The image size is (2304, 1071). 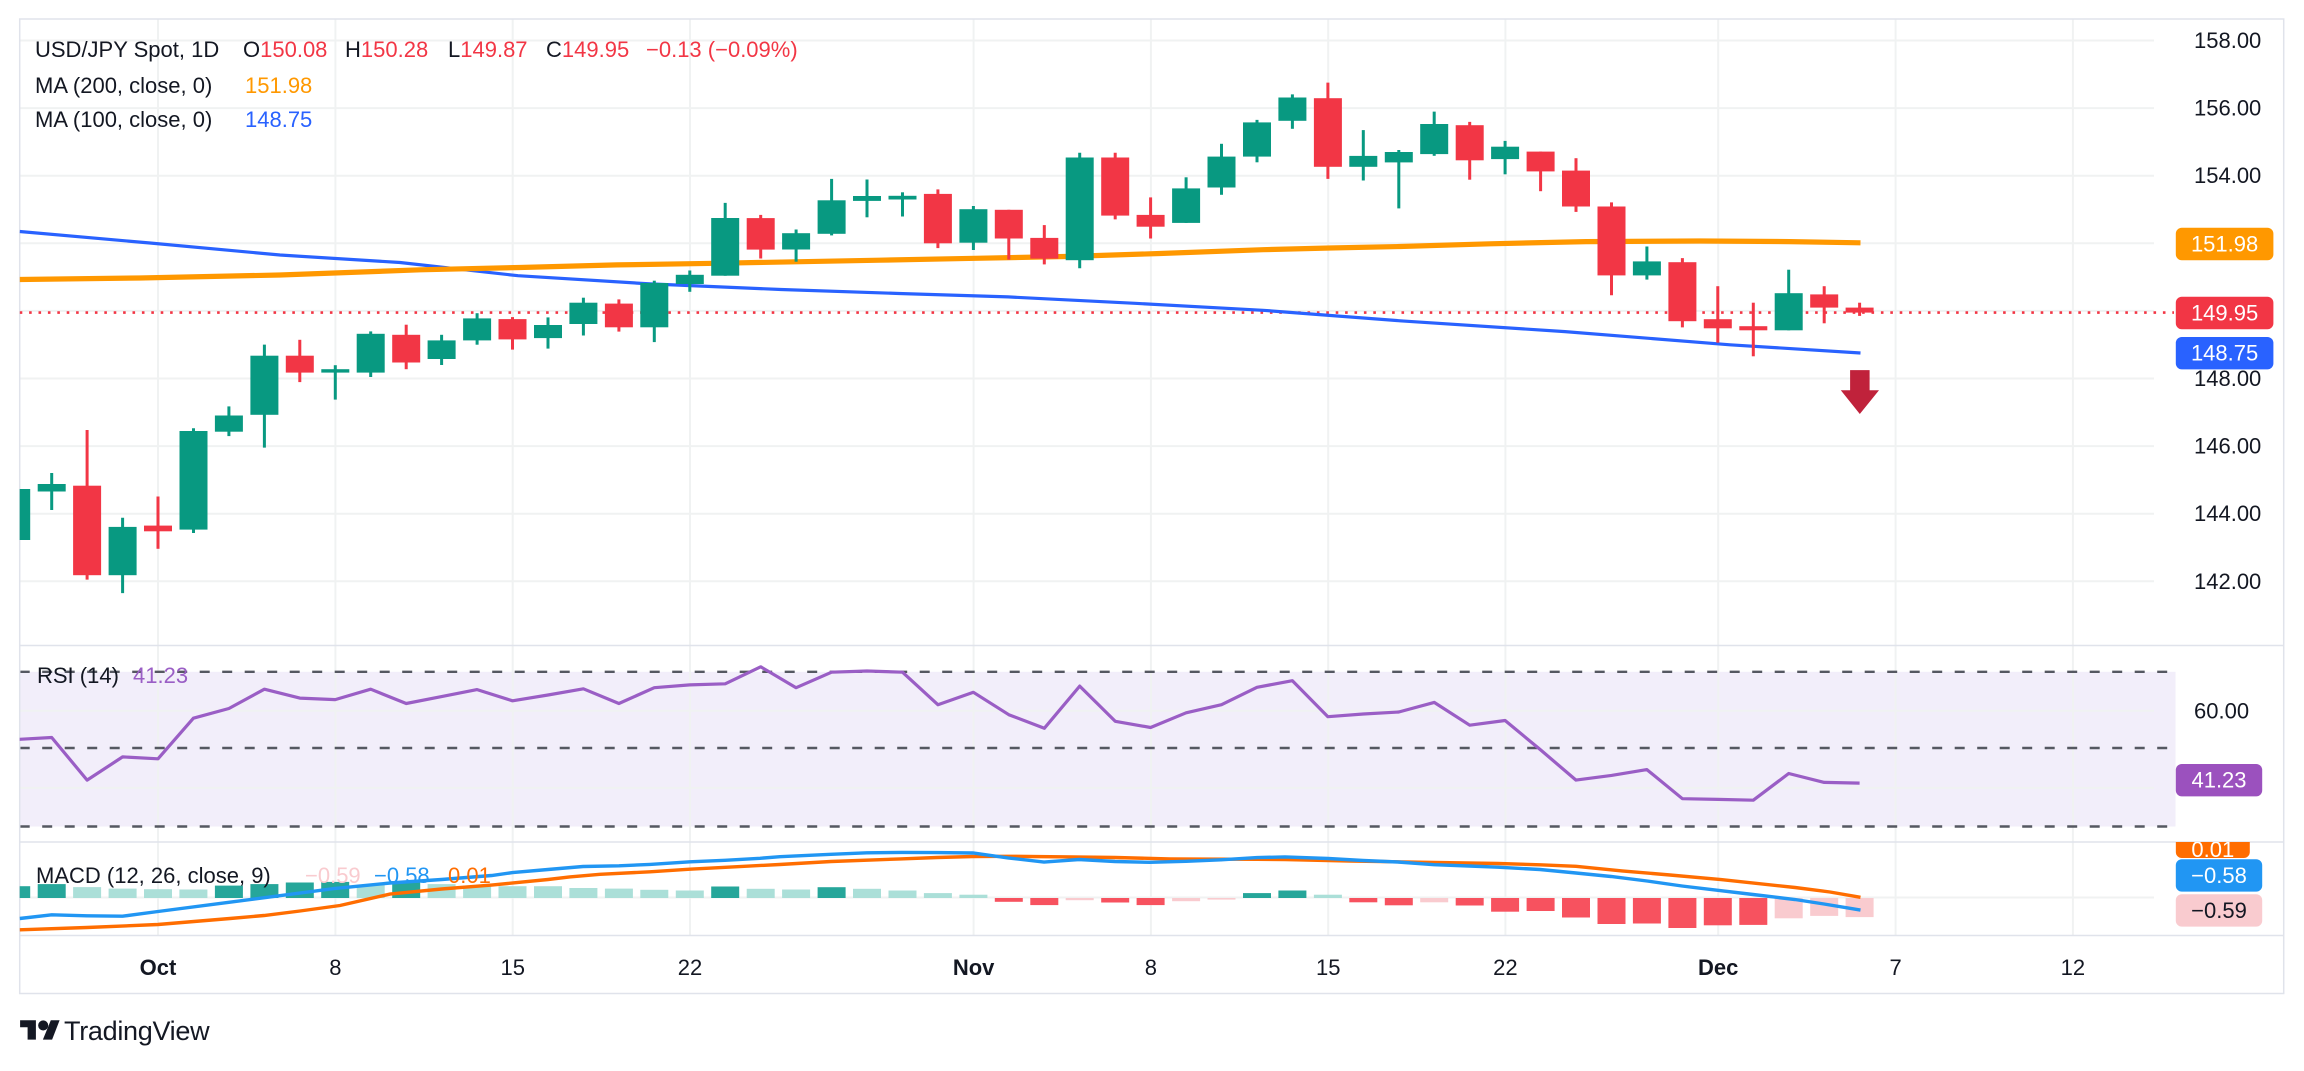 What do you see at coordinates (722, 49) in the screenshot?
I see `svg-text: −0.13 (−0.09%)` at bounding box center [722, 49].